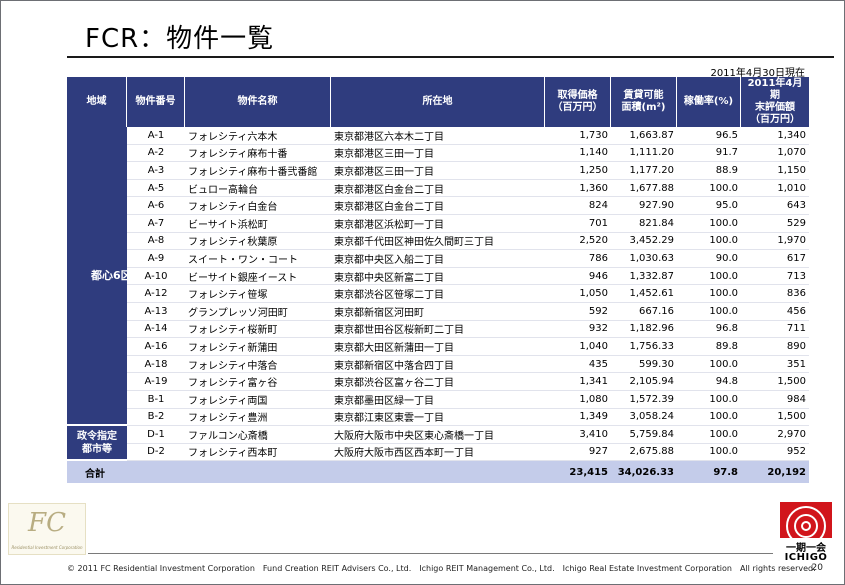 This screenshot has height=585, width=845. What do you see at coordinates (156, 365) in the screenshot?
I see `cell-code: A-18` at bounding box center [156, 365].